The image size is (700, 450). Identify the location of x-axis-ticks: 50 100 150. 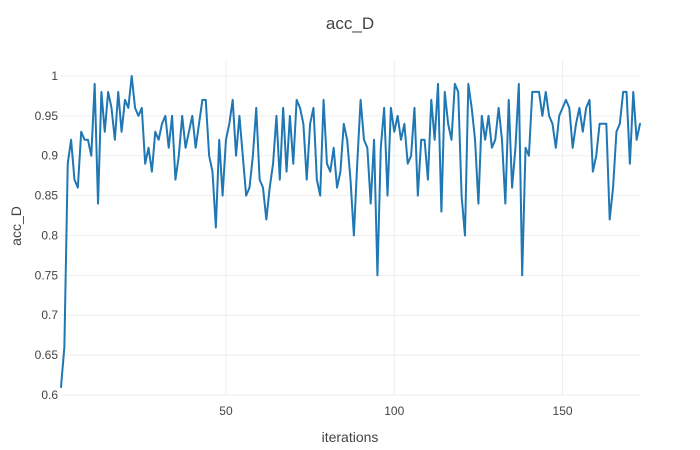
(396, 411).